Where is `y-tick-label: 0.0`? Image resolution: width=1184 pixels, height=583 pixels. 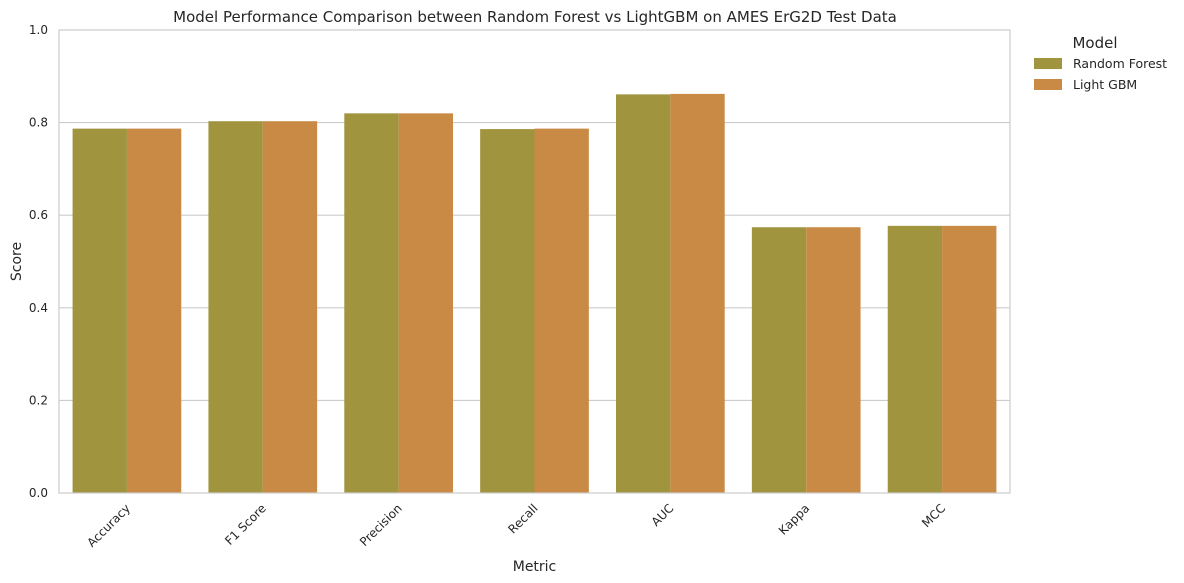 y-tick-label: 0.0 is located at coordinates (38, 493).